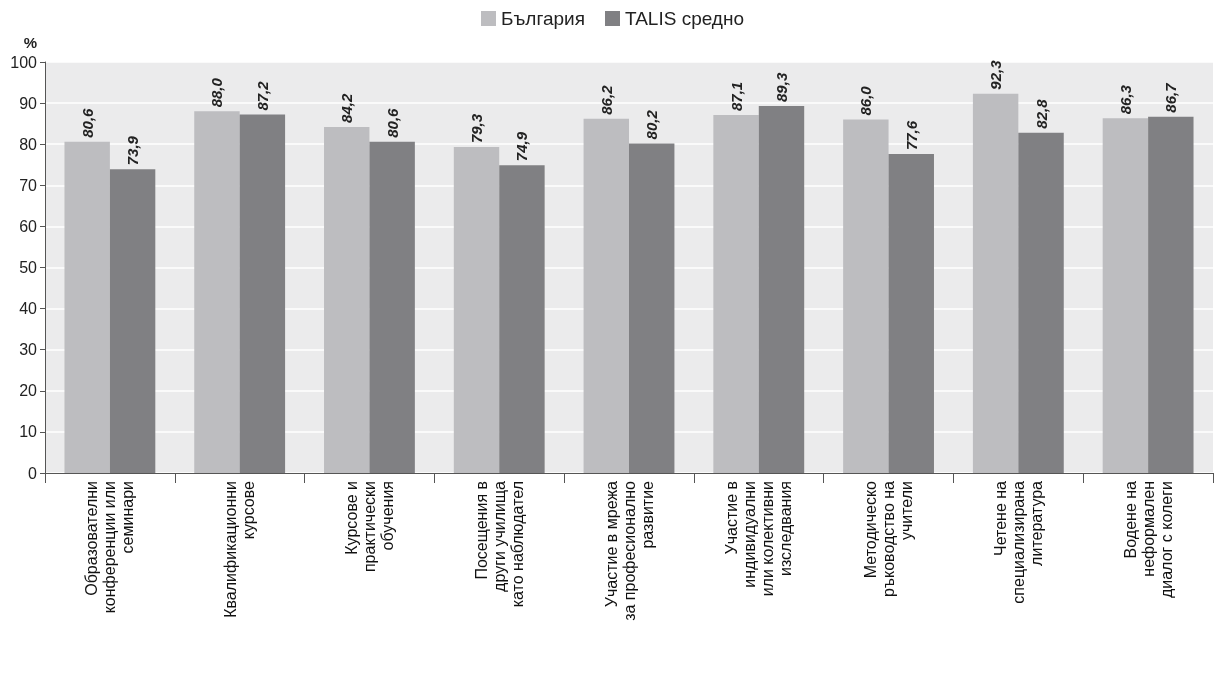  Describe the element at coordinates (866, 100) in the screenshot. I see `data-label: 86,0` at that location.